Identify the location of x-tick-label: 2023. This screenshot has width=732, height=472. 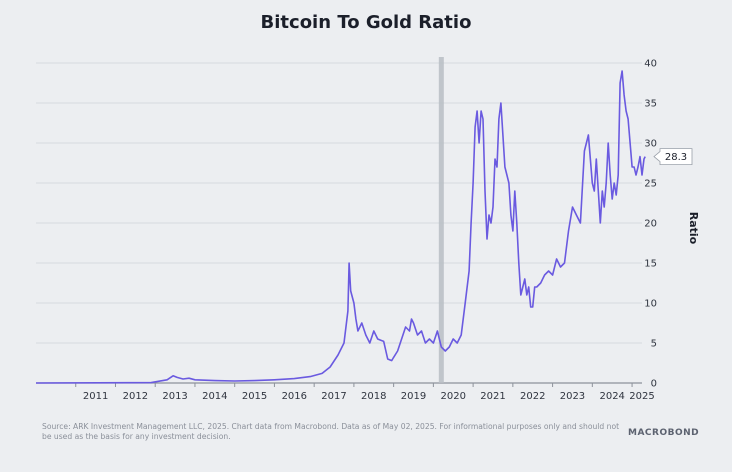
(572, 396).